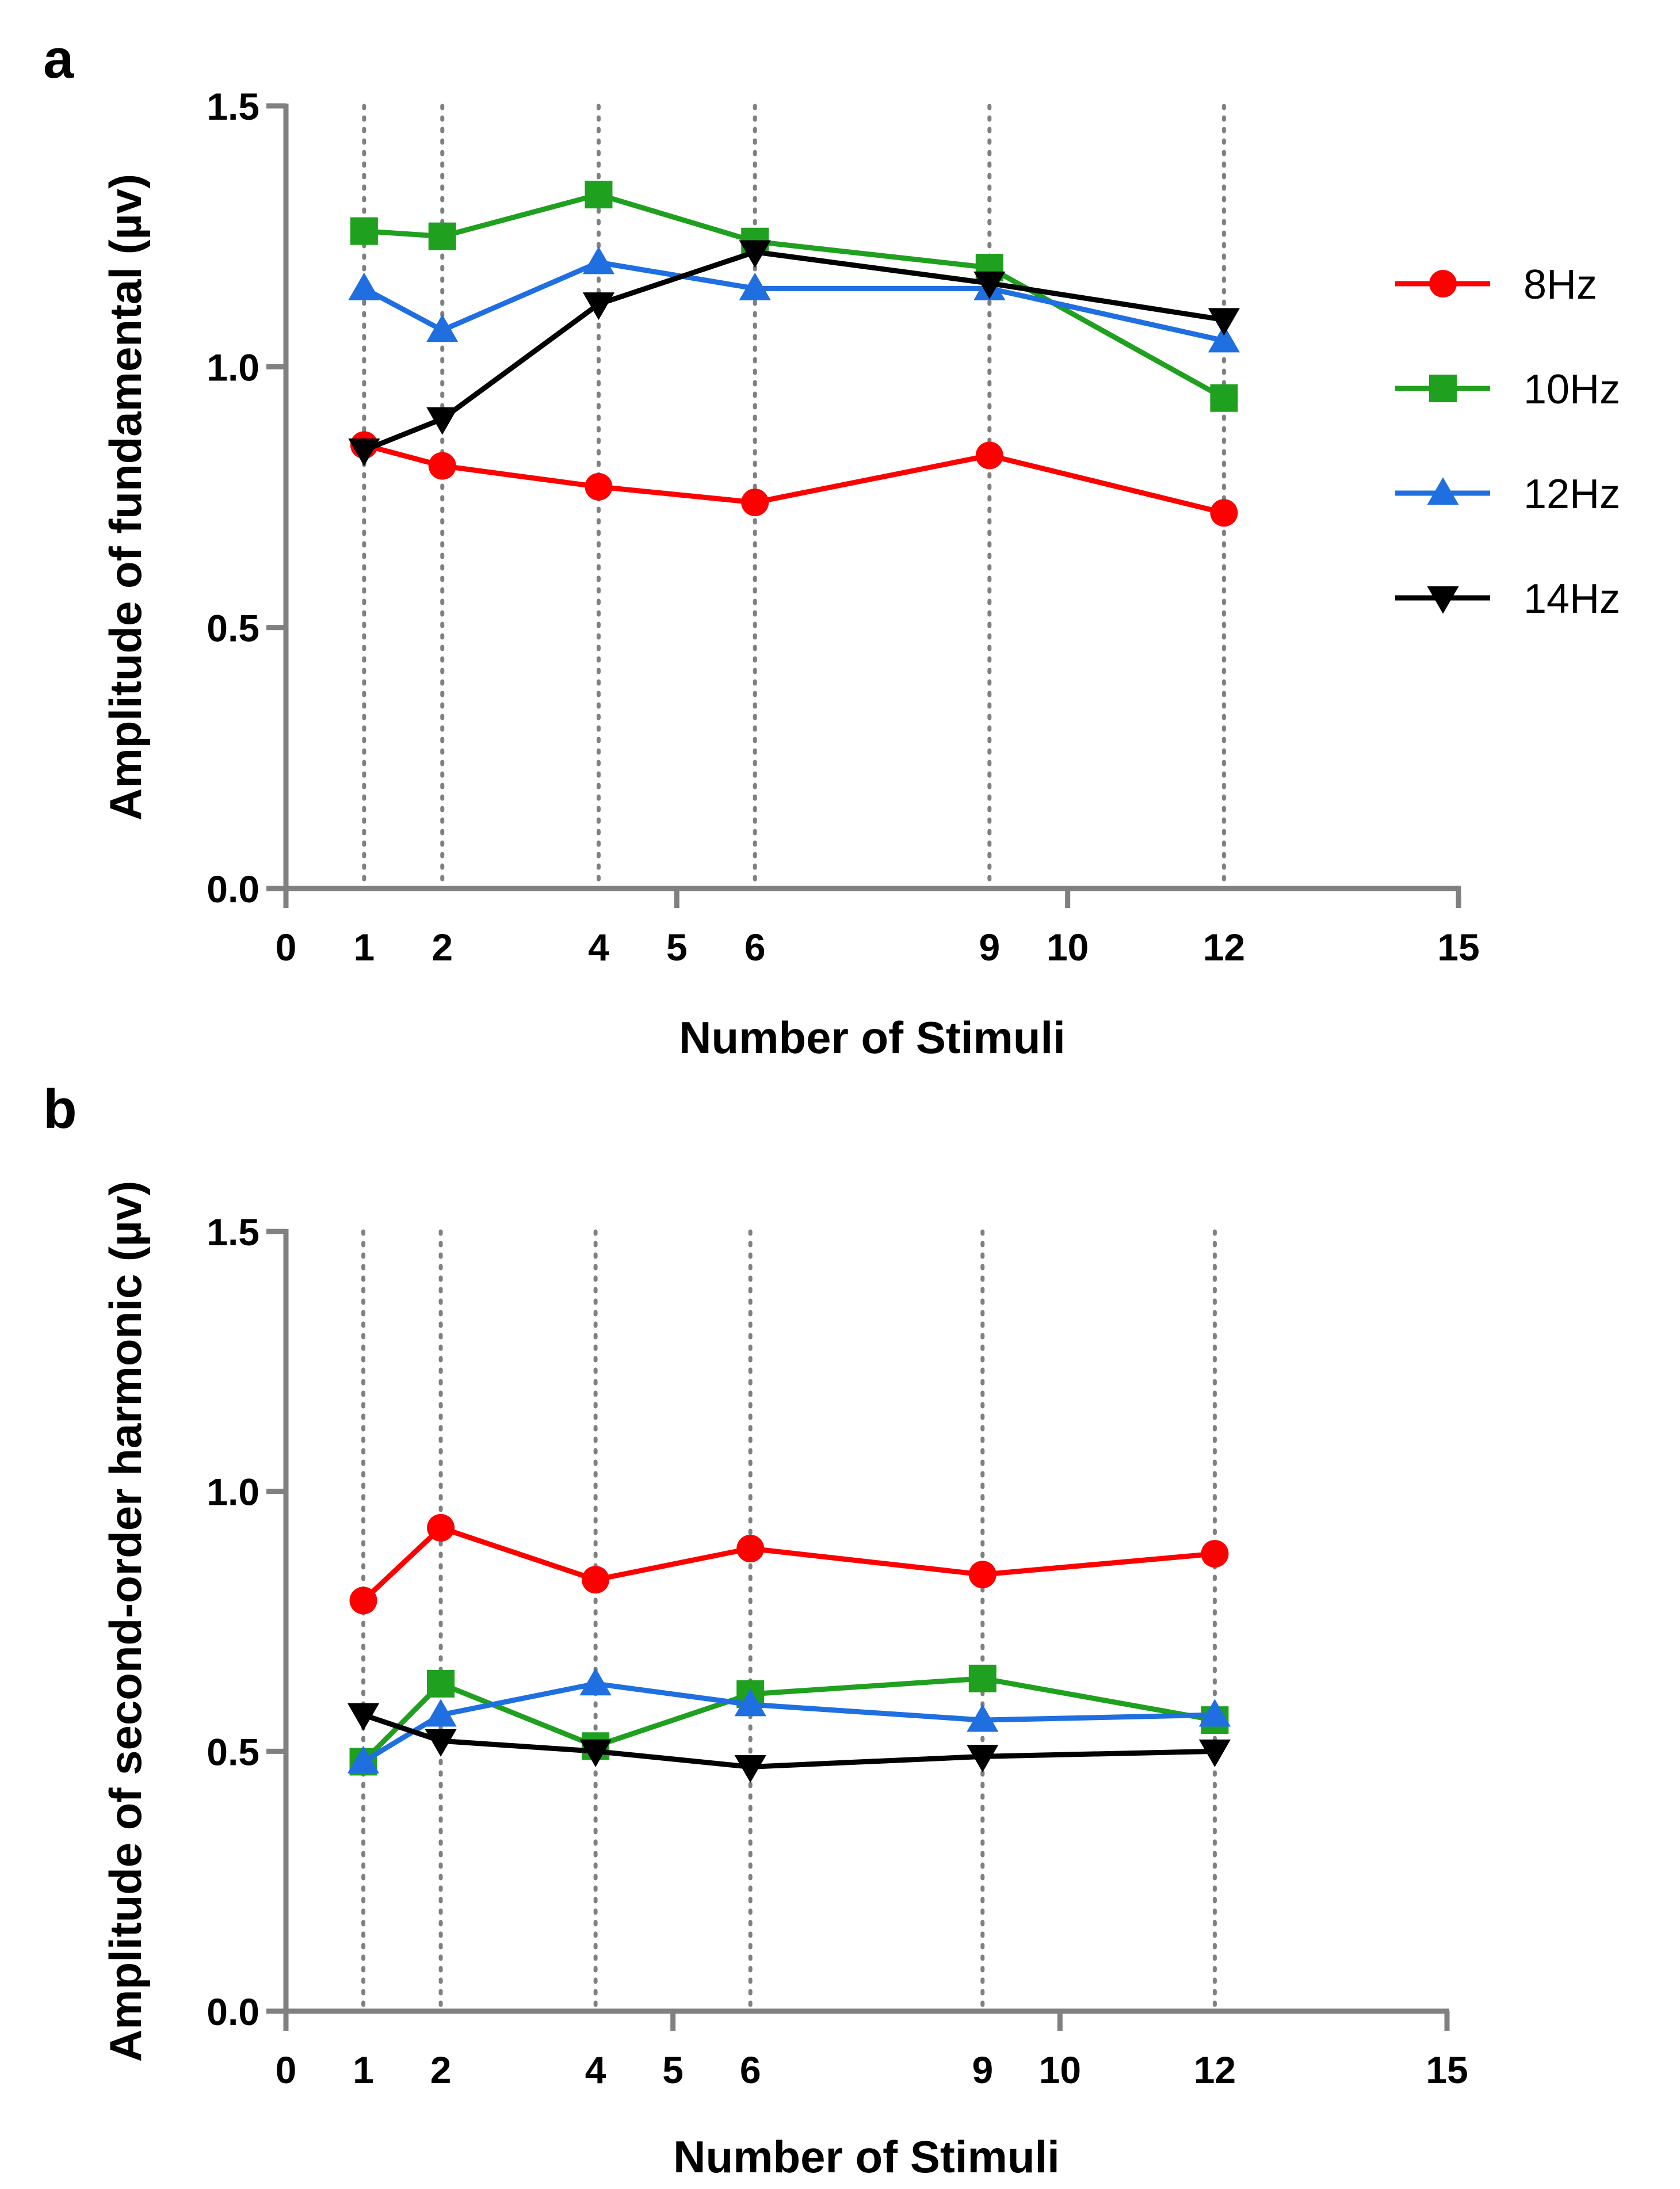 The image size is (1680, 2189). What do you see at coordinates (125, 497) in the screenshot?
I see `y-axis-title: Amplitude of fundamental (µv)` at bounding box center [125, 497].